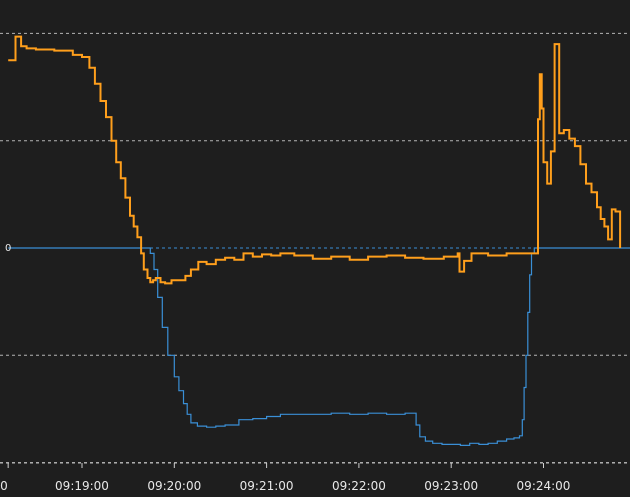 The width and height of the screenshot is (630, 497). Describe the element at coordinates (8, 248) in the screenshot. I see `y-tick-label-zero: 0` at that location.